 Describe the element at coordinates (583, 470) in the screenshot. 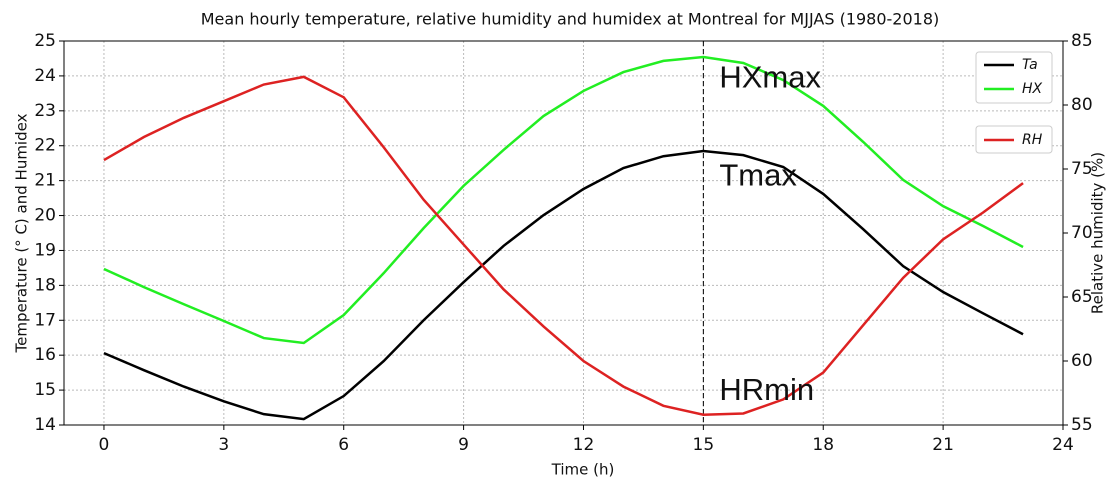

I see `x-axis-label: Time (h)` at that location.